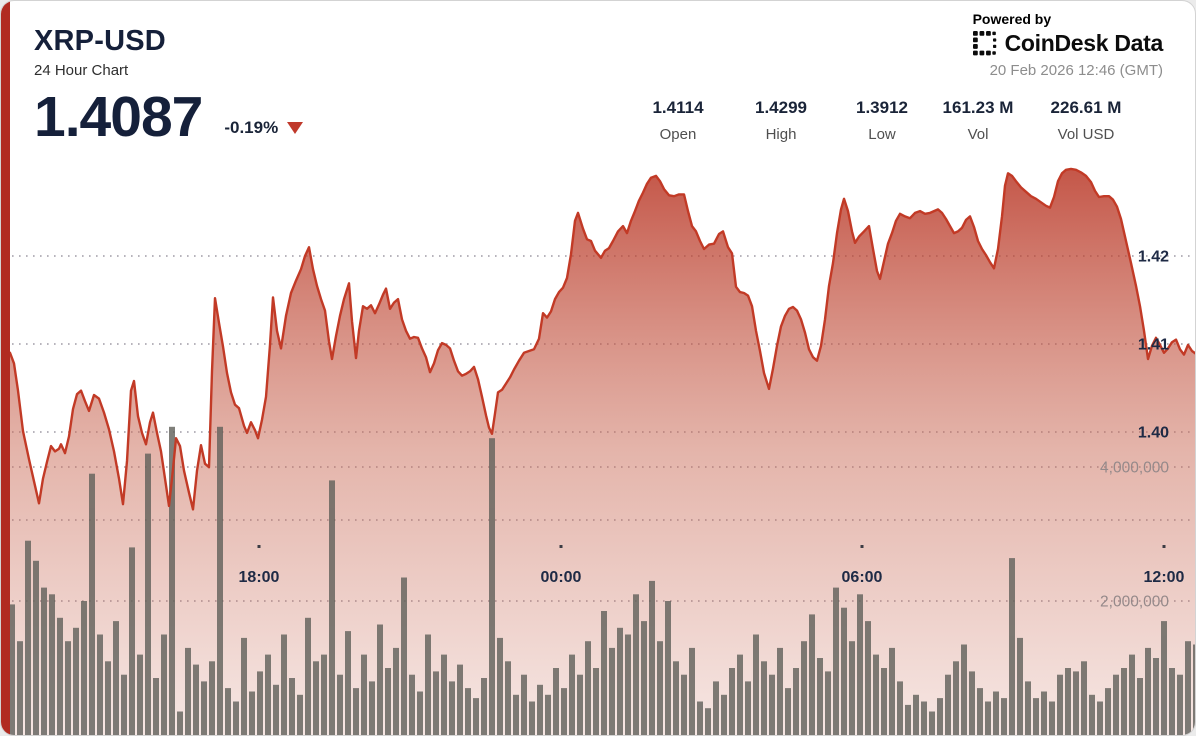  What do you see at coordinates (1084, 43) in the screenshot?
I see `brand-name: CoinDesk Data` at bounding box center [1084, 43].